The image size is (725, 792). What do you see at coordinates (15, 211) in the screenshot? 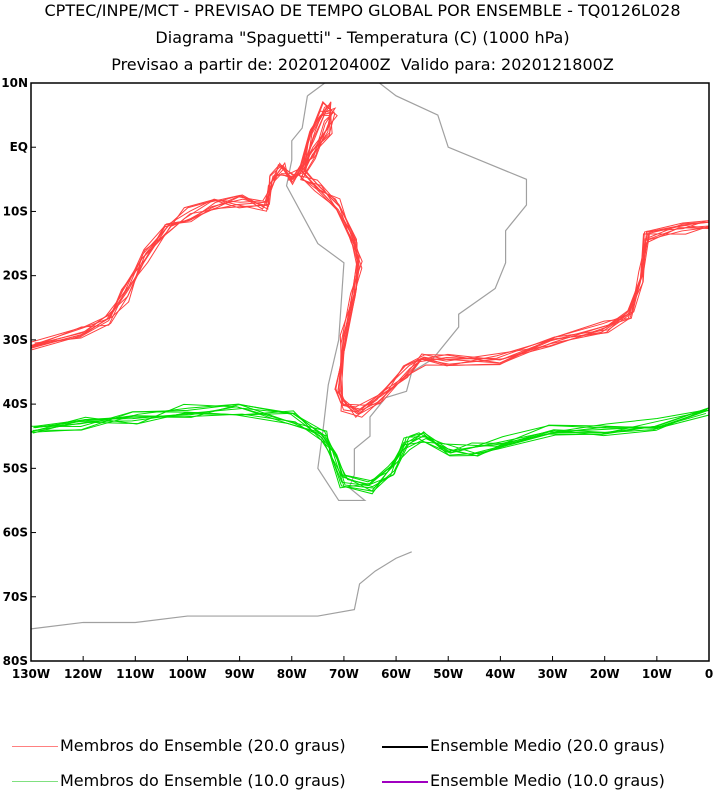
I see `y-tick-label: 10S` at bounding box center [15, 211].